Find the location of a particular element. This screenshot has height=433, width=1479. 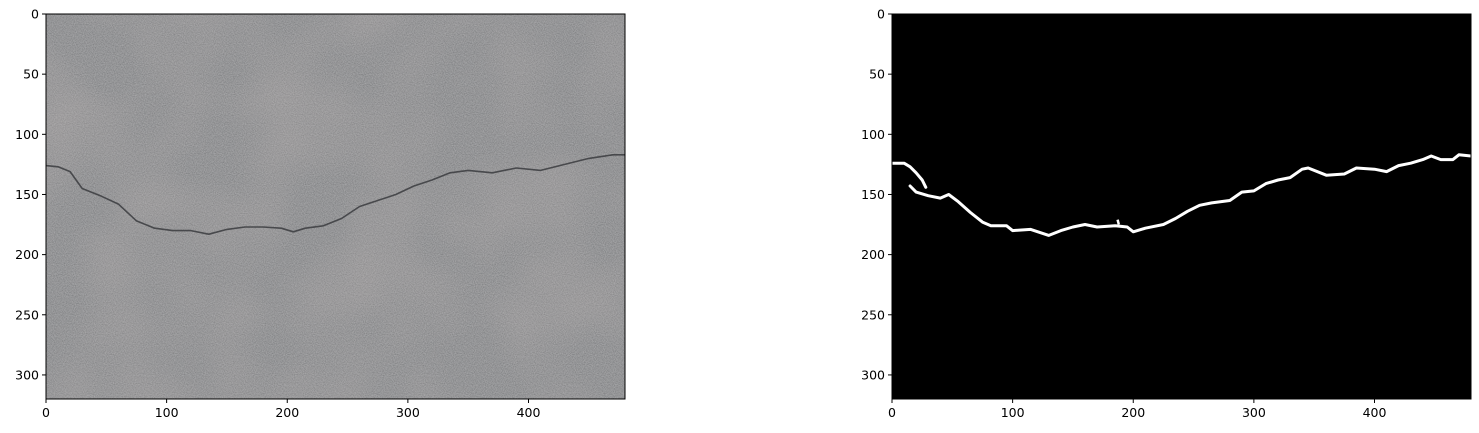

mask-x-tick-label-4: 400 is located at coordinates (1375, 412).